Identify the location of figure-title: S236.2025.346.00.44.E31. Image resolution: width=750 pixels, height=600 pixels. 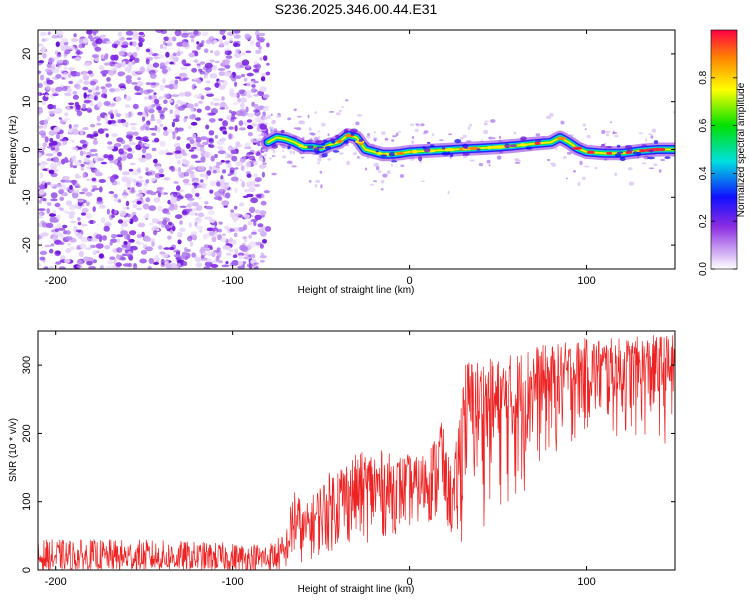
(356, 9).